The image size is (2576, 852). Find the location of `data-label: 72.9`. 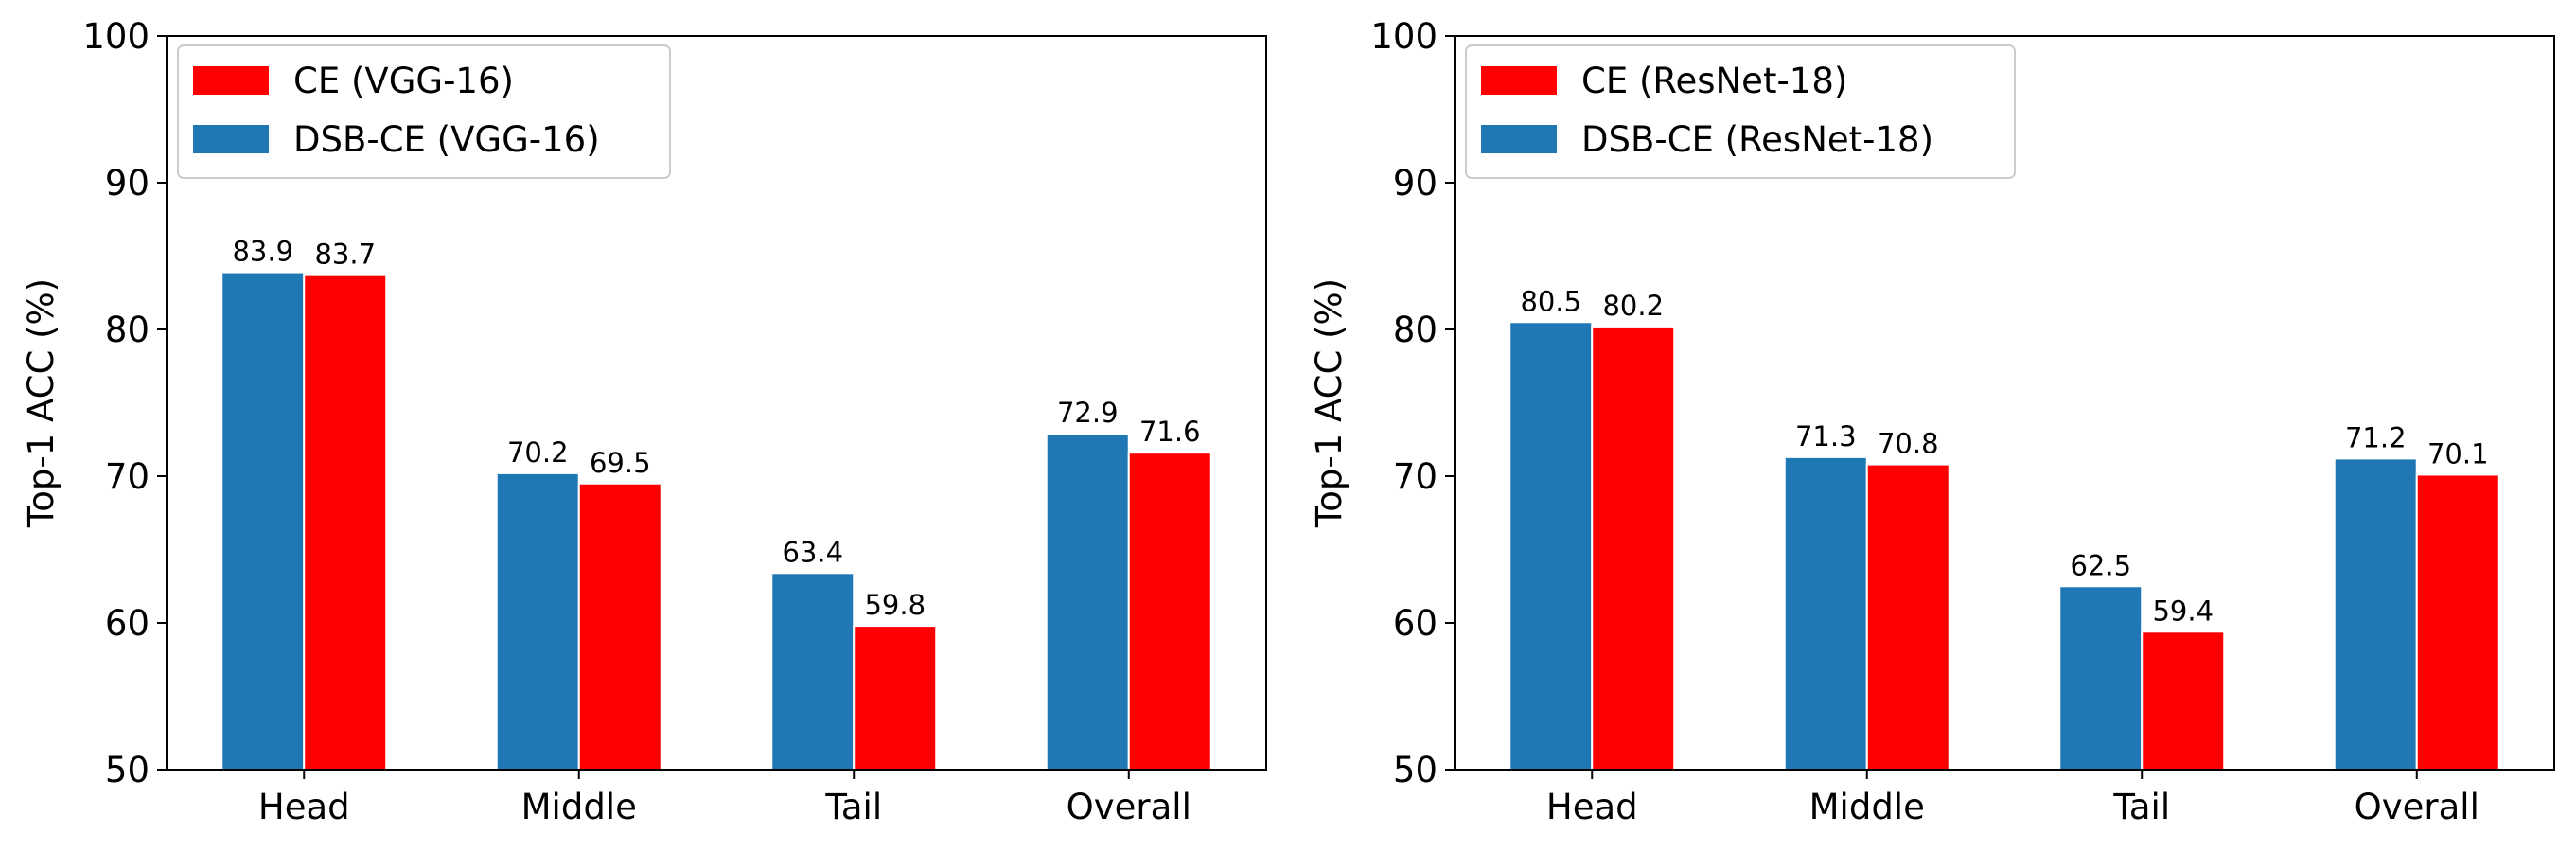

data-label: 72.9 is located at coordinates (1088, 413).